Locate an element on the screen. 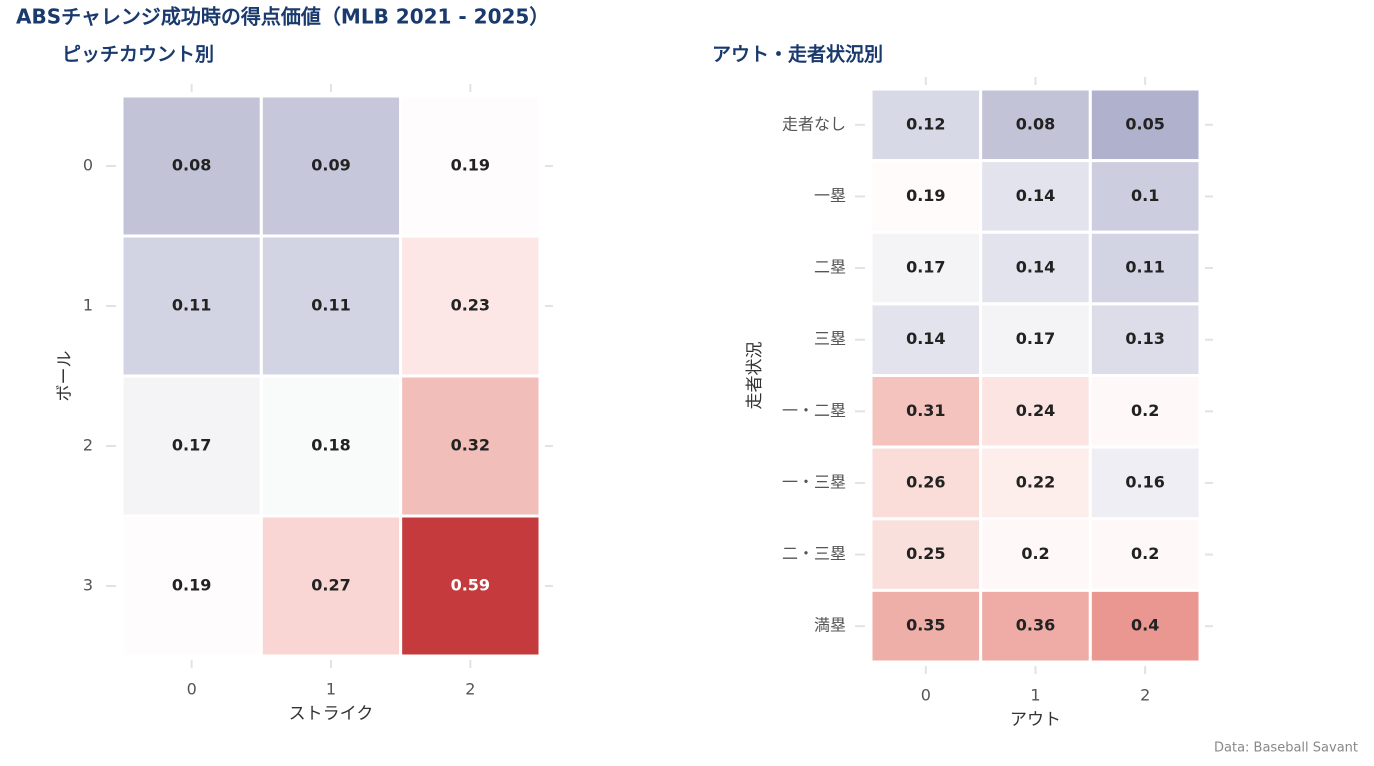  panel-title: ピッチカウント別 is located at coordinates (138, 55).